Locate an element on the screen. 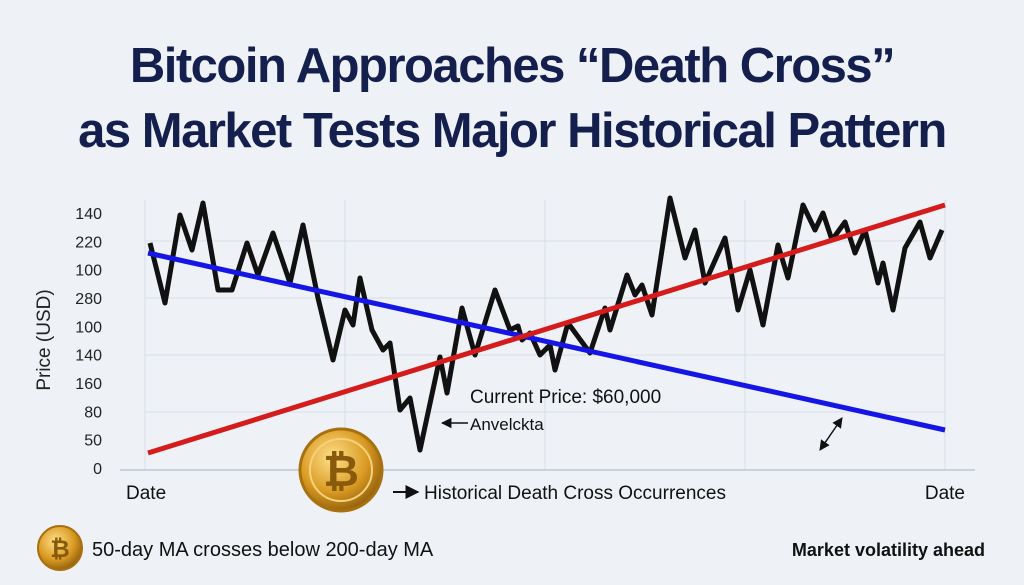  bitcoin-coin: ₿ is located at coordinates (341, 470).